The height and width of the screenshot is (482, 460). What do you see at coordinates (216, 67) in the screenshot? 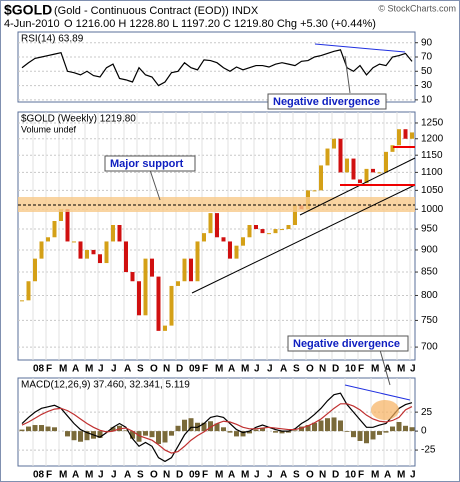
I see `panel` at bounding box center [216, 67].